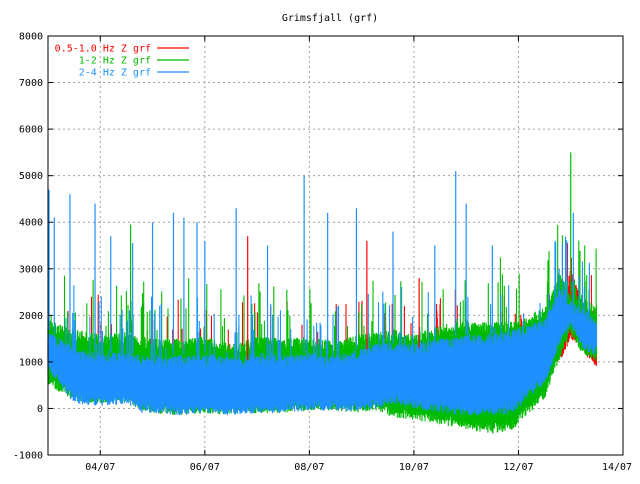 The image size is (640, 484). I want to click on x-tick-label: 06/07, so click(205, 467).